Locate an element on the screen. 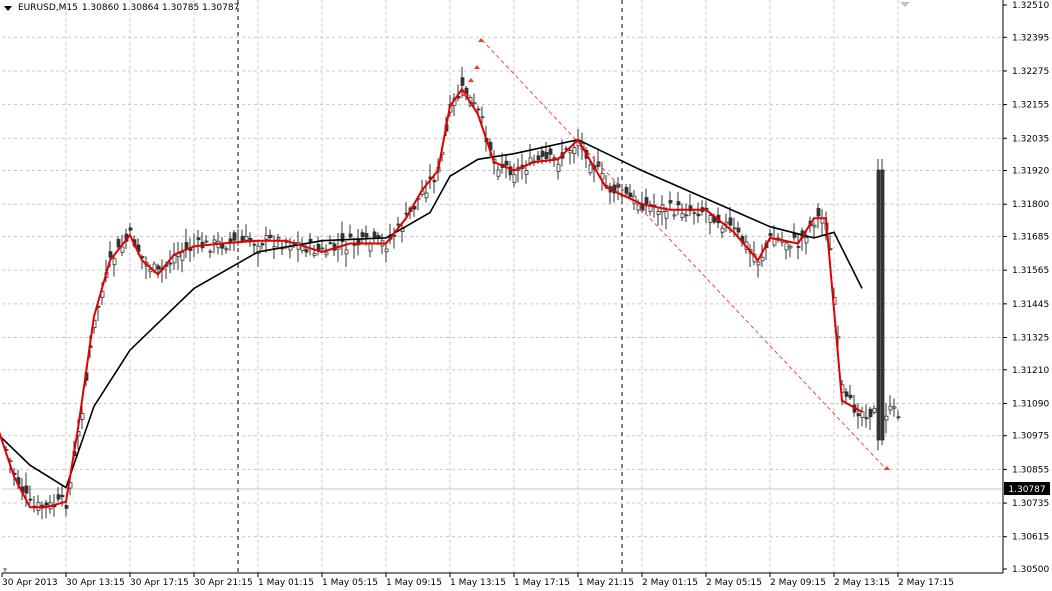 The height and width of the screenshot is (591, 1052). chart-scroll-marker-icon is located at coordinates (905, 4).